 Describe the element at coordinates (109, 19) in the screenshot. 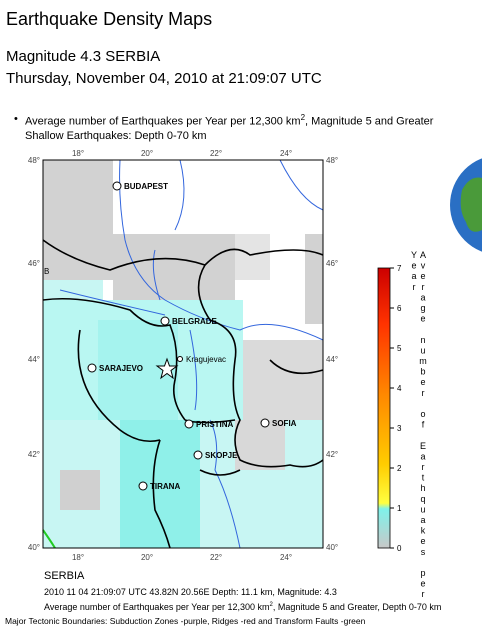

I see `page-title: Earthquake Density Maps` at that location.